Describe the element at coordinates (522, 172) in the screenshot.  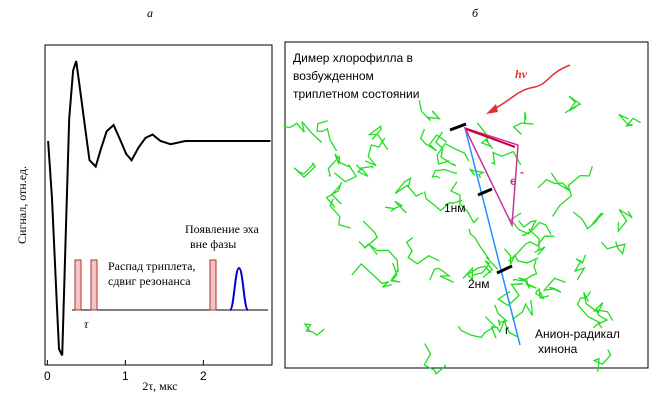
I see `electron-charge: -` at that location.